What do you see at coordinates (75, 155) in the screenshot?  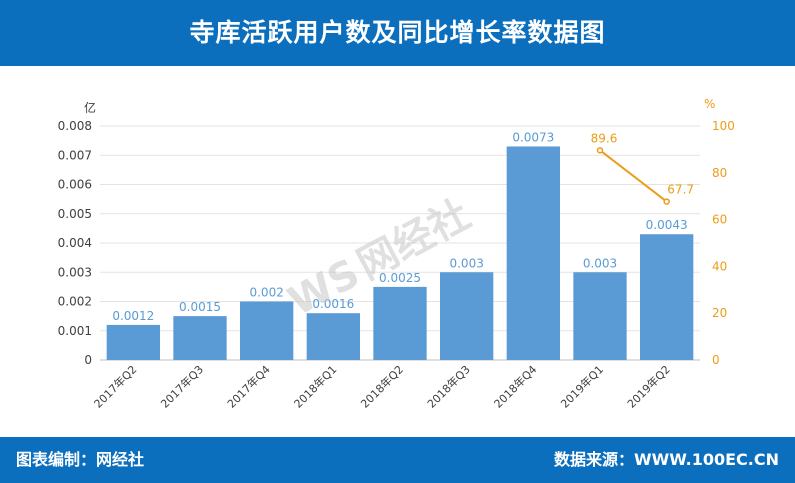 I see `y-left-tick-label: 0.007` at bounding box center [75, 155].